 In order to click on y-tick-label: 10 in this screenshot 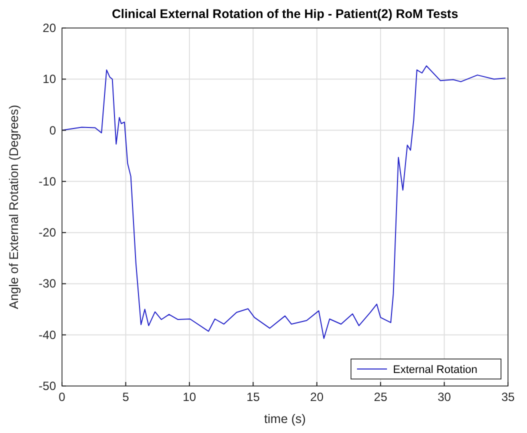, I will do `click(49, 79)`.